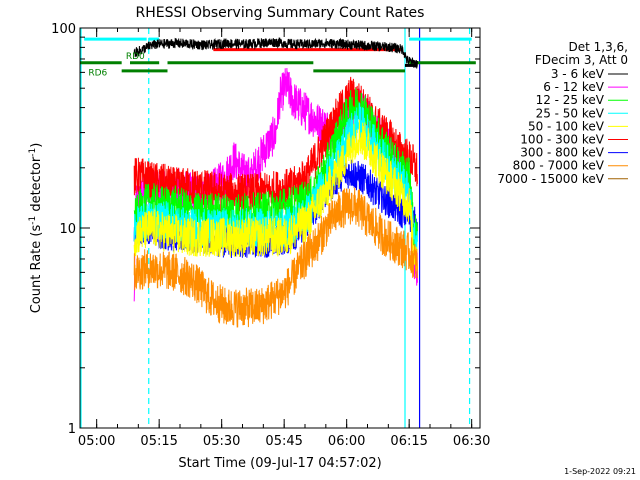 This screenshot has height=480, width=640. What do you see at coordinates (562, 140) in the screenshot?
I see `legend-label-5: 100 - 300 keV` at bounding box center [562, 140].